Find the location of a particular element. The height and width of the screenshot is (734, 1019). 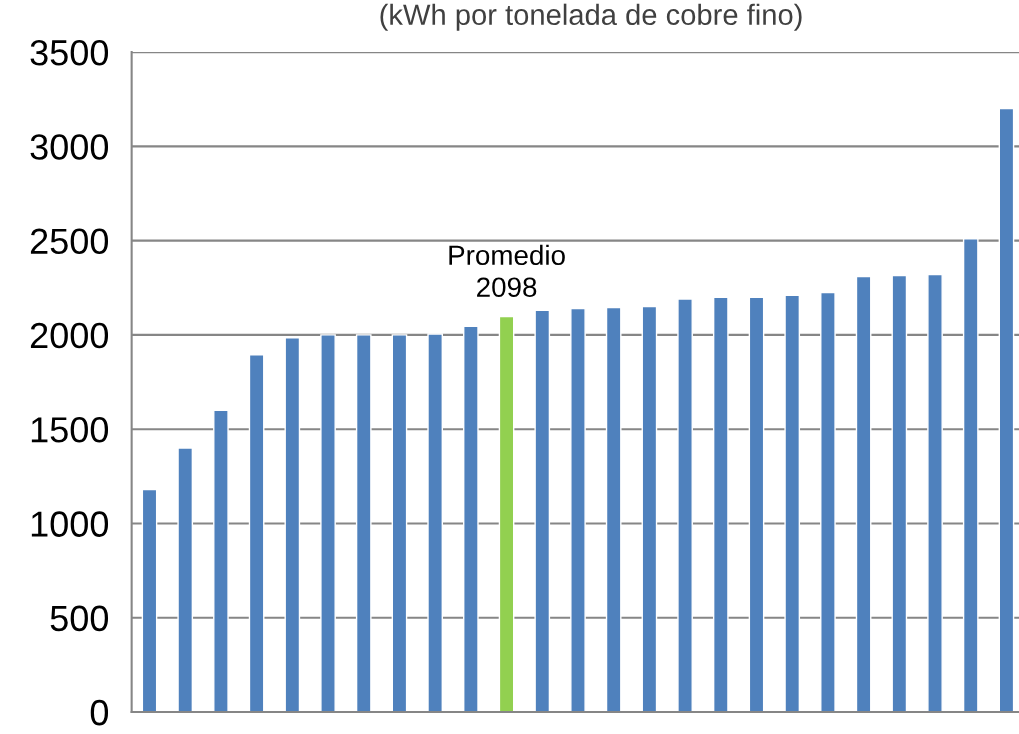

y-tick-label: 0 is located at coordinates (99, 712).